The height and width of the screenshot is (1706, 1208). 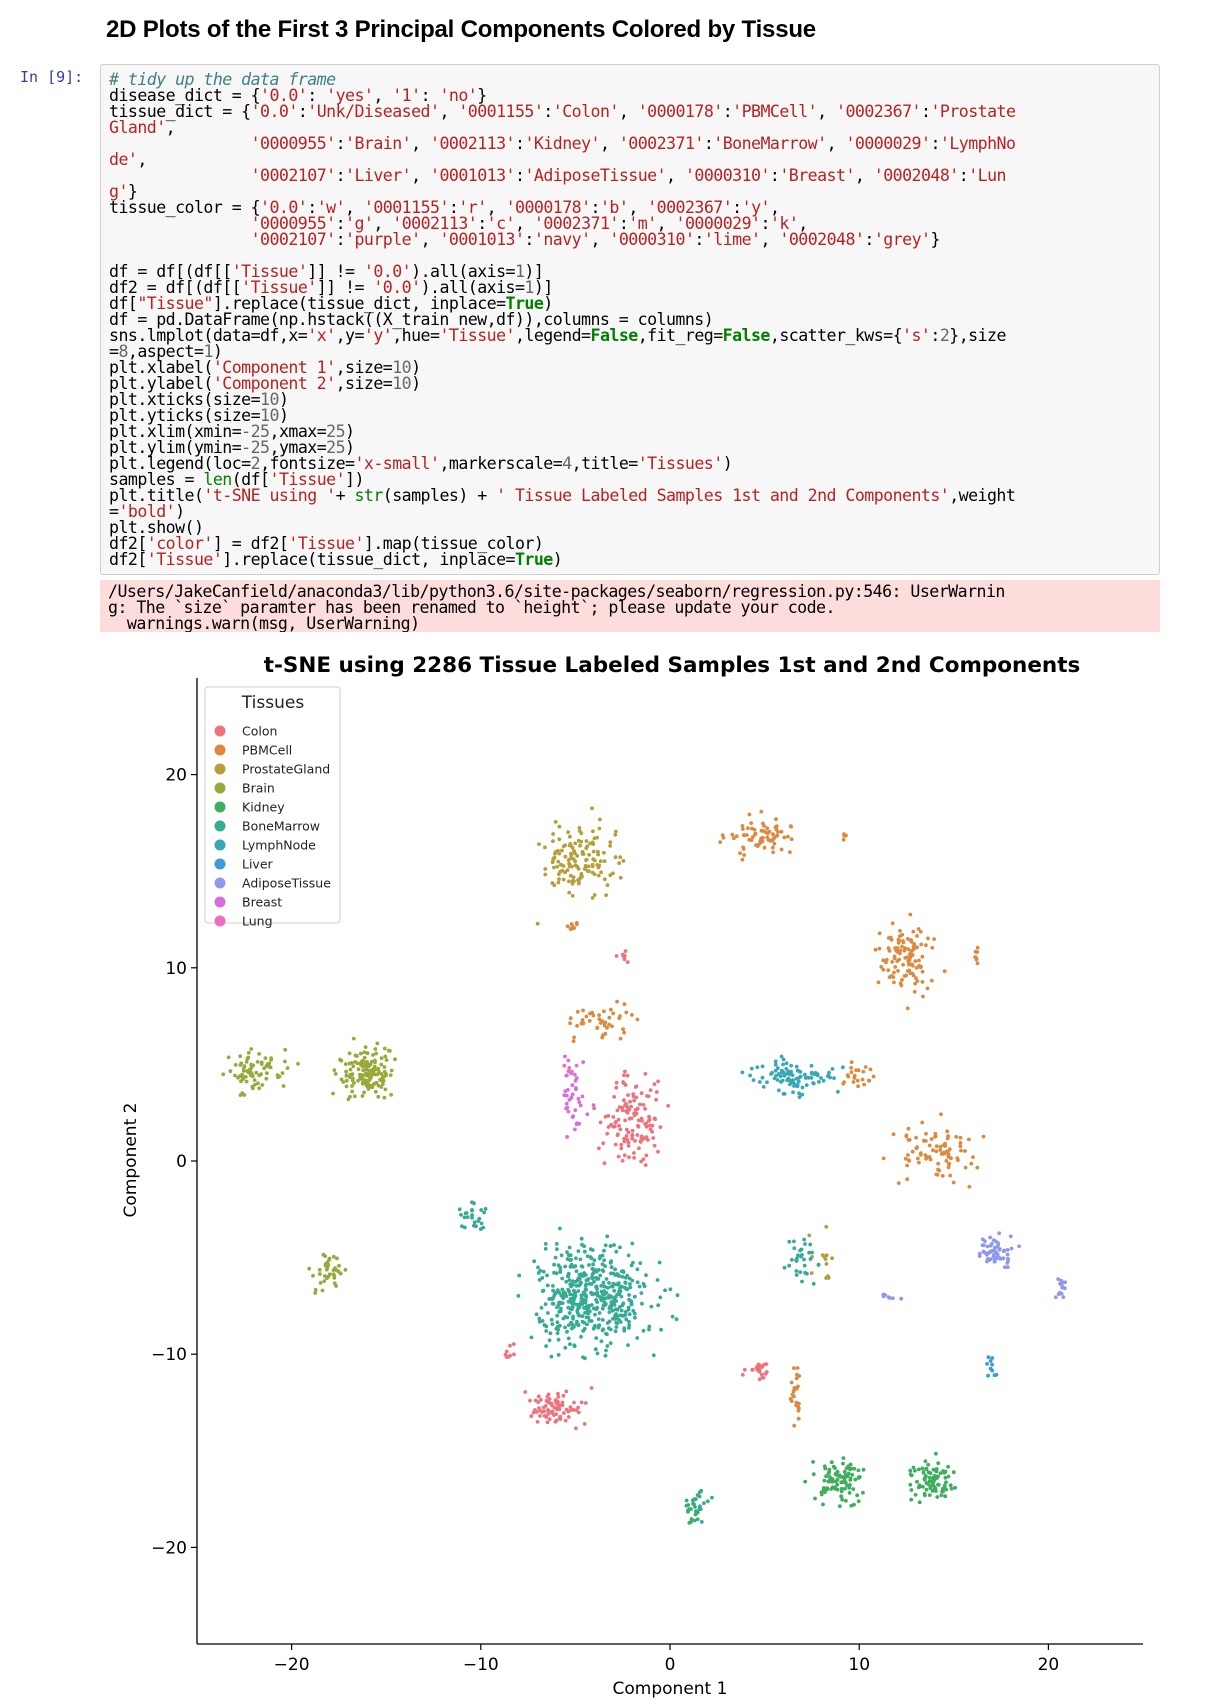 I want to click on legend-label: BoneMarrow, so click(x=281, y=826).